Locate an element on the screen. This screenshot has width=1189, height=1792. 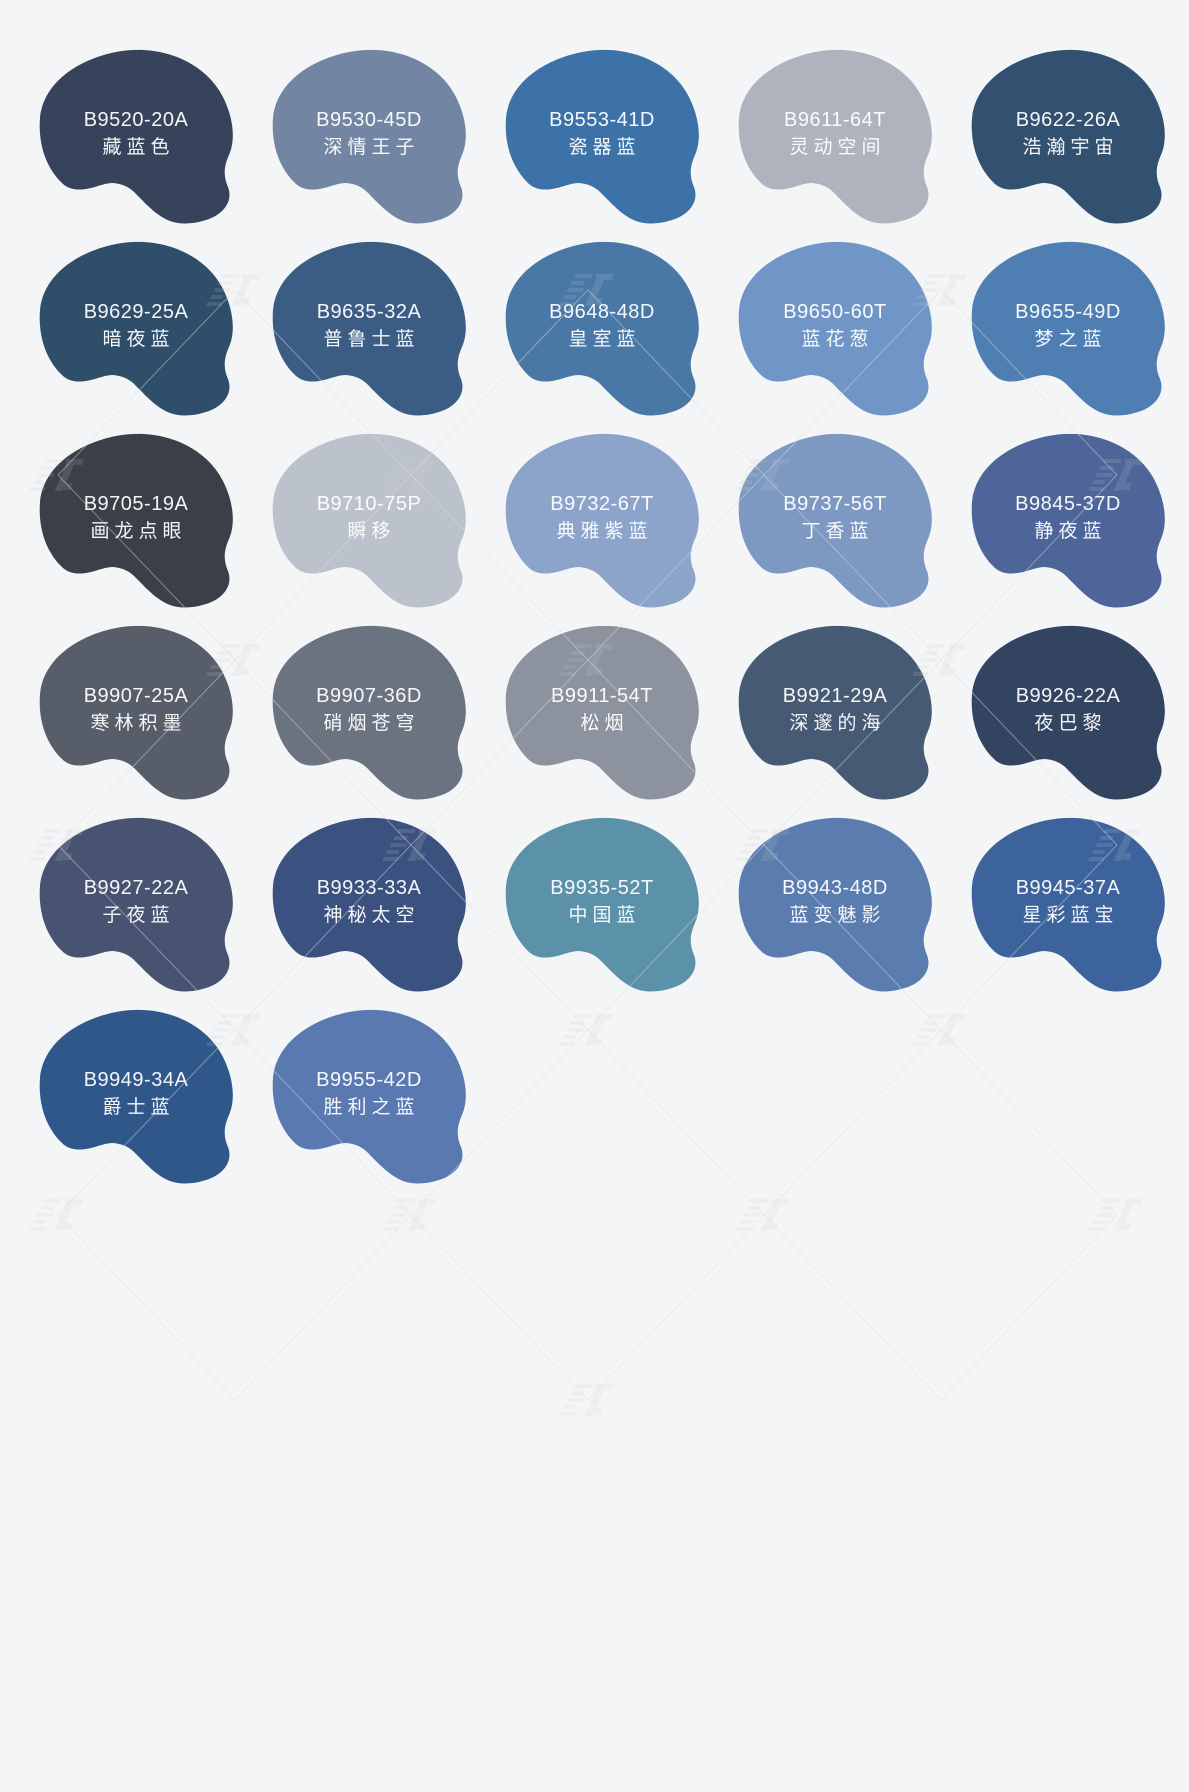
color-swatch: B9530-45D 深情王子 is located at coordinates (369, 136).